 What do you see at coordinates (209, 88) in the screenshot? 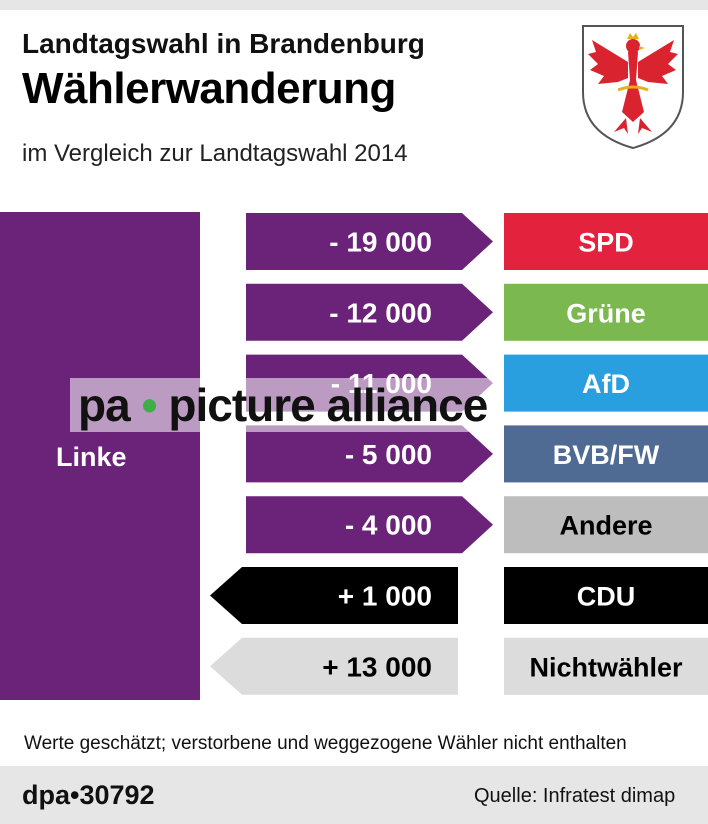
I see `chart-title: Wählerwanderung` at bounding box center [209, 88].